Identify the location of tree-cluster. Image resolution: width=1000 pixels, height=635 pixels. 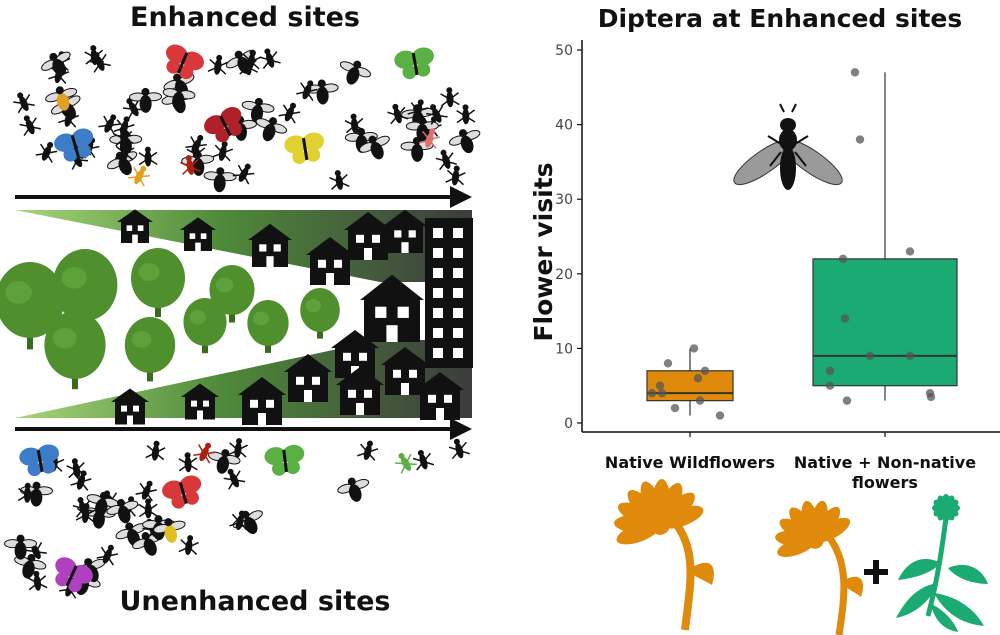
(170, 319).